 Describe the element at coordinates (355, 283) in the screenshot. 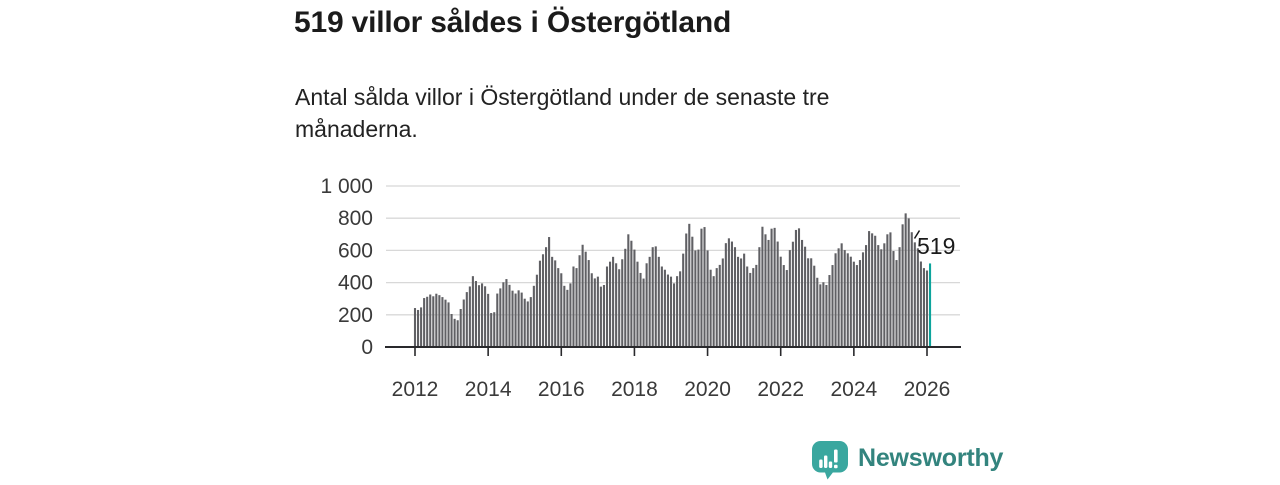

I see `y-tick-label: 400` at that location.